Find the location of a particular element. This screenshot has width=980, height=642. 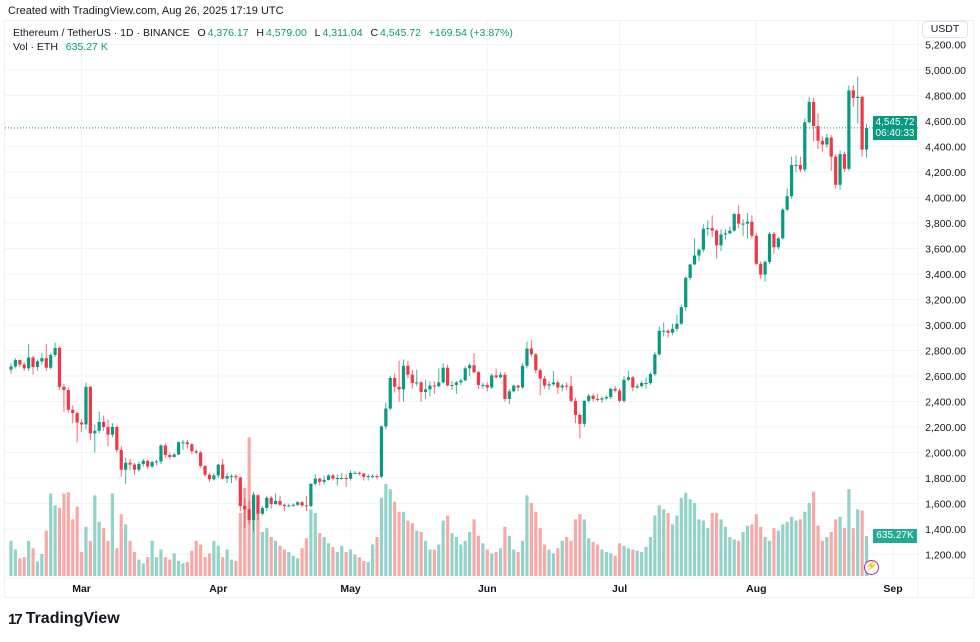

price-tick-label: 2,400.00 is located at coordinates (945, 403).